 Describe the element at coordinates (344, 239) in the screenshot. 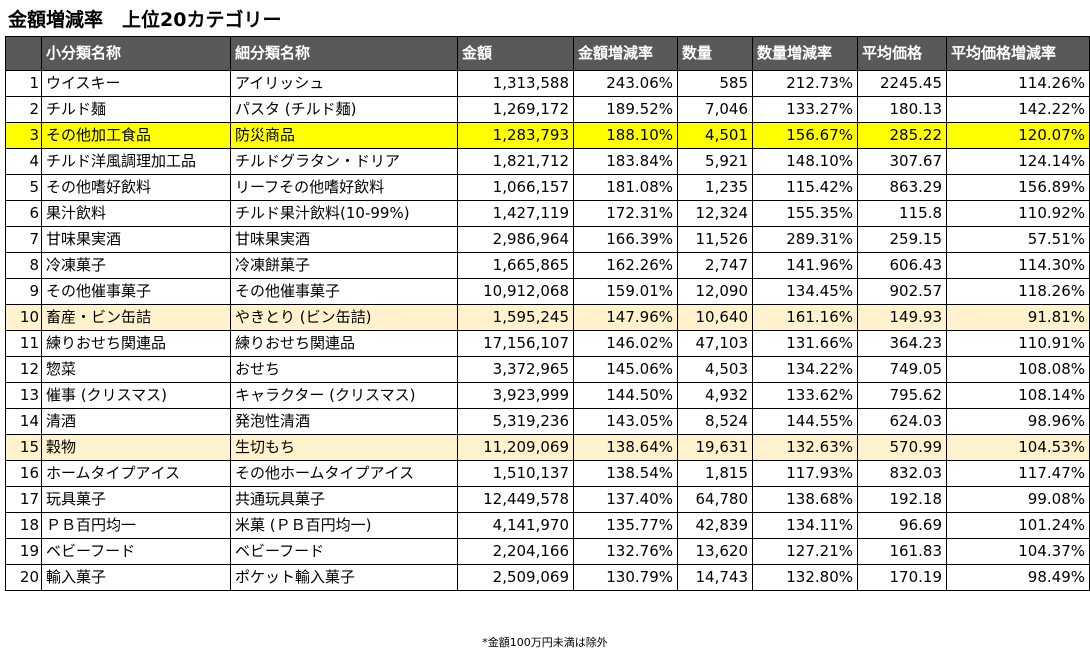

I see `cell-subcategory: 甘味果実酒` at that location.